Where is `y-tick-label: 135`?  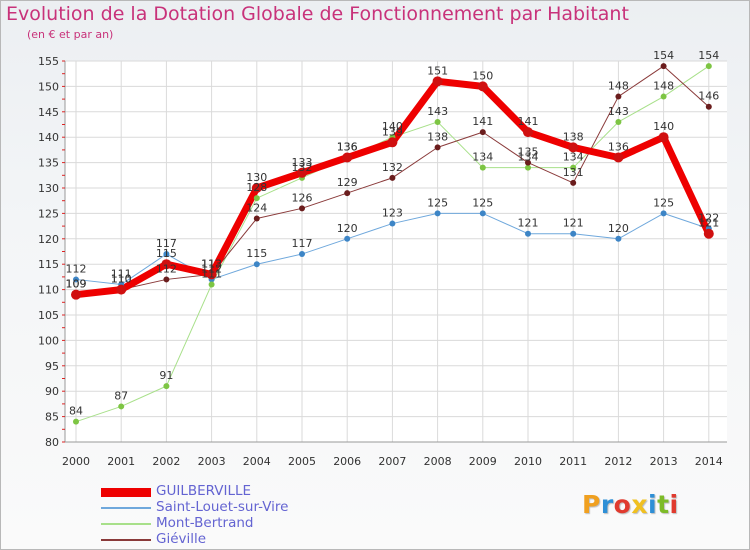
y-tick-label: 135 is located at coordinates (48, 163).